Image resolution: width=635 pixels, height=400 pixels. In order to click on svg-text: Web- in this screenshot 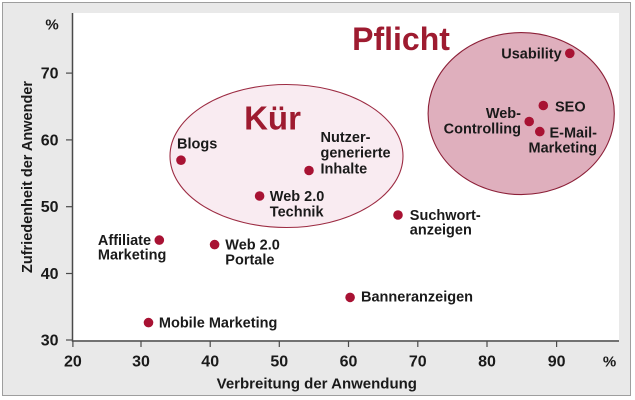, I will do `click(503, 114)`.